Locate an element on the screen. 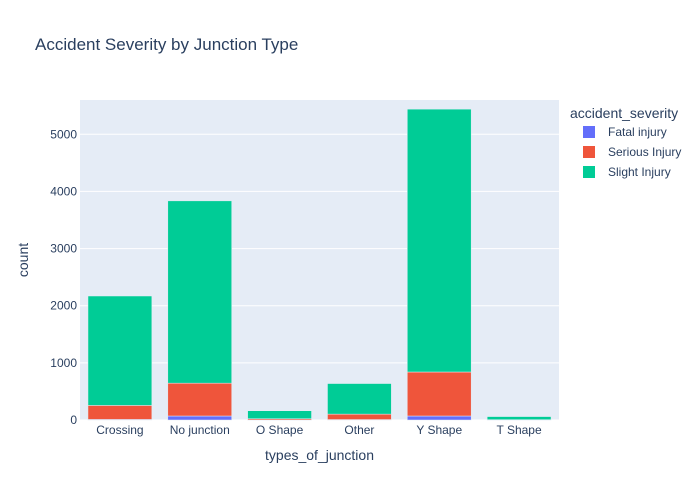  x-tick-label: Other is located at coordinates (359, 430).